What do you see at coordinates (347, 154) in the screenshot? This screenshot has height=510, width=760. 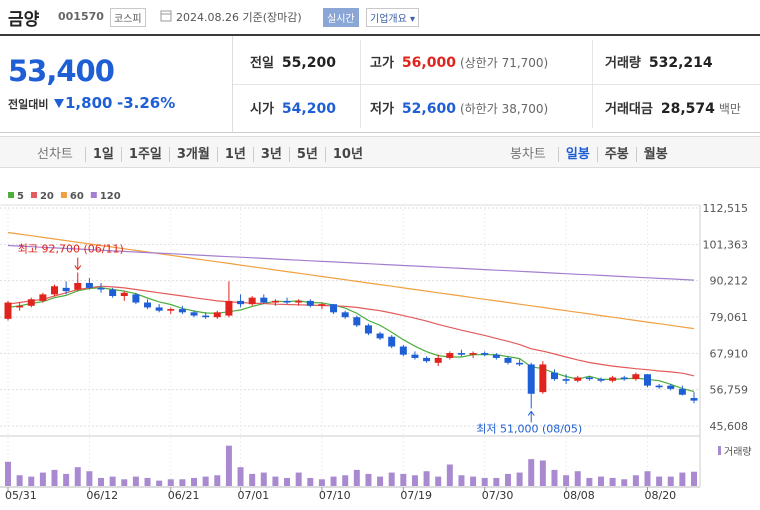 I see `tab: 10년` at bounding box center [347, 154].